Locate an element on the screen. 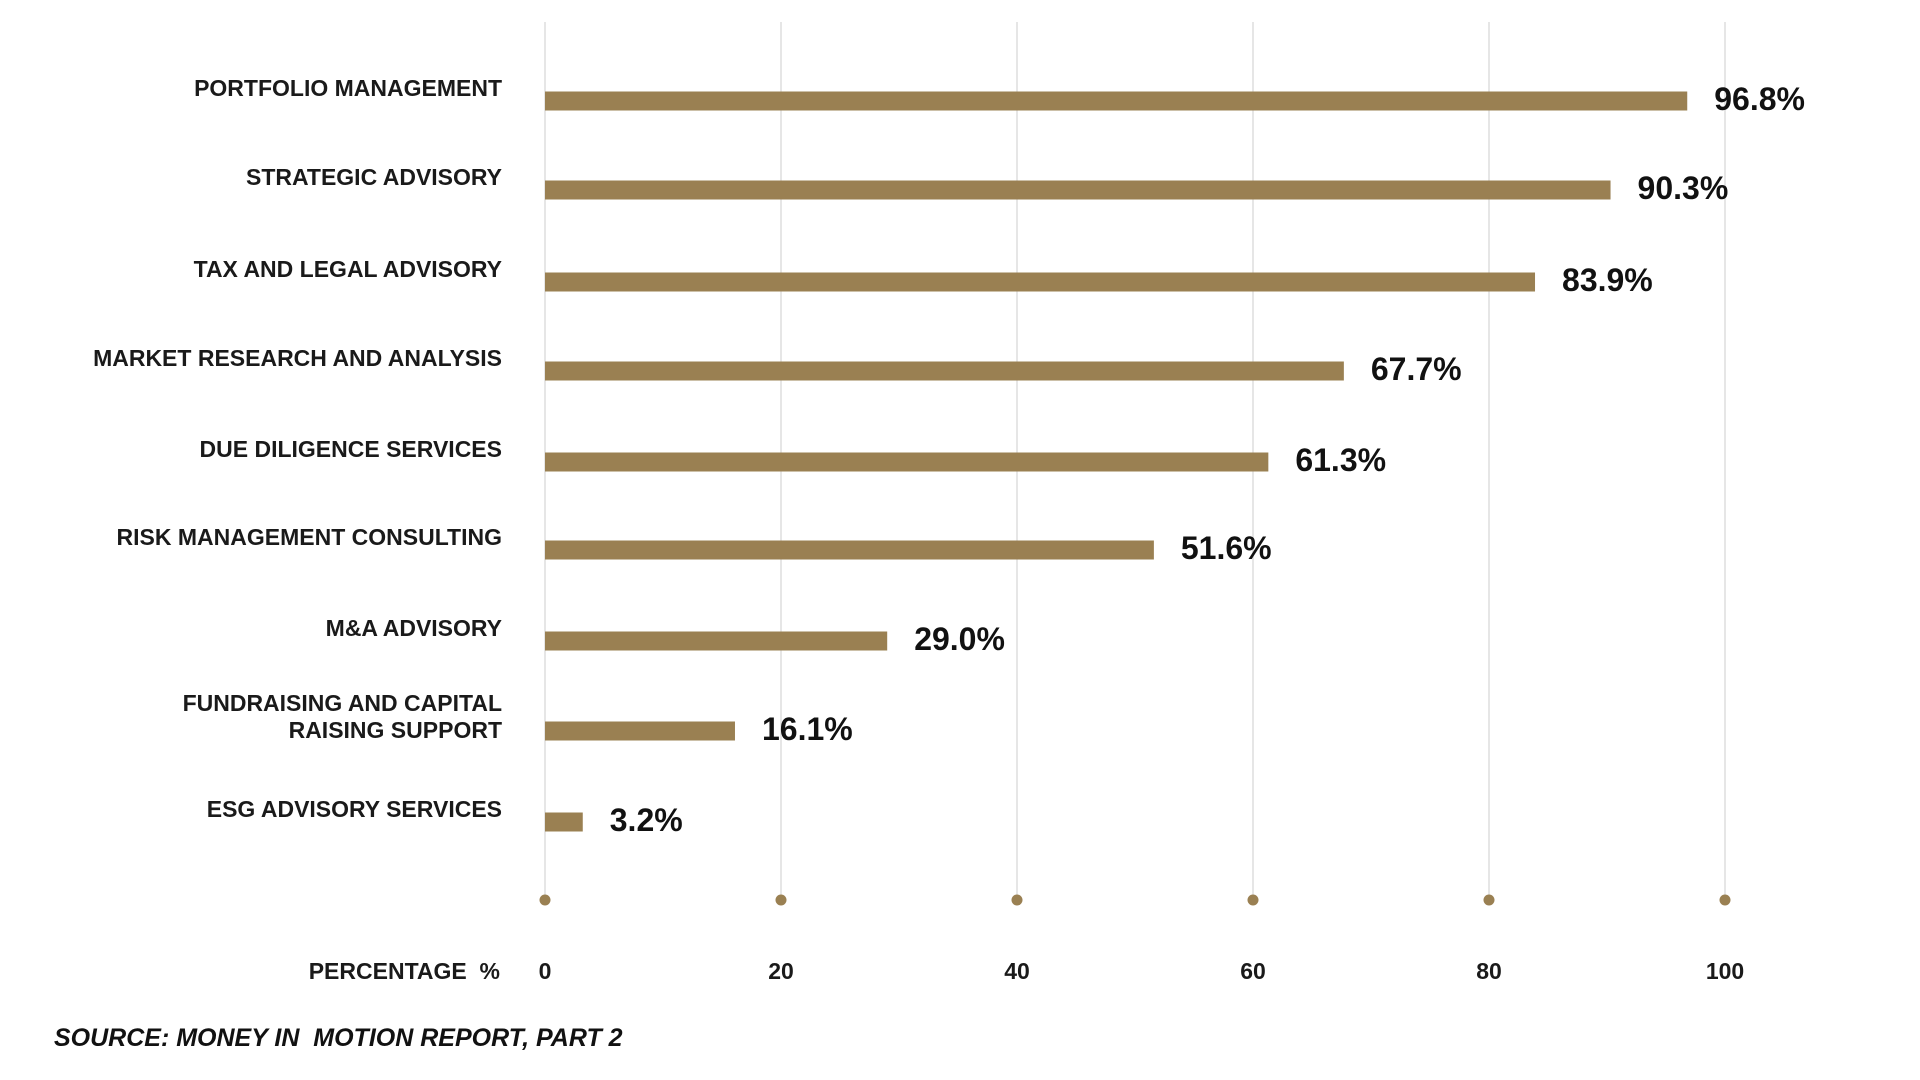  source-note: SOURCE: MONEY IN MOTION REPORT, PART 2 is located at coordinates (338, 1038).